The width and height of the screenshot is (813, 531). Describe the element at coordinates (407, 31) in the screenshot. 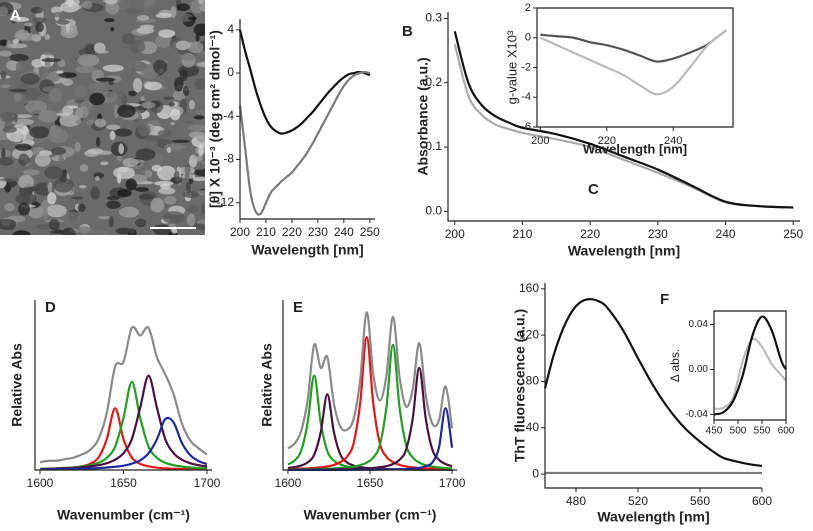

I see `panel-label: B` at that location.